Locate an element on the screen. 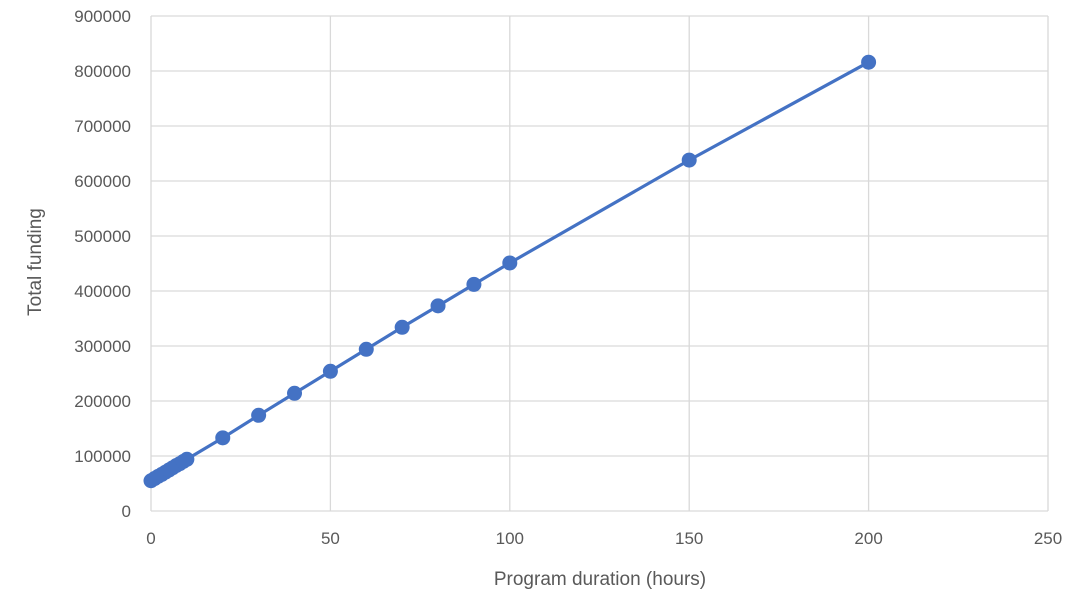  x-tick-label: 0 is located at coordinates (150, 538).